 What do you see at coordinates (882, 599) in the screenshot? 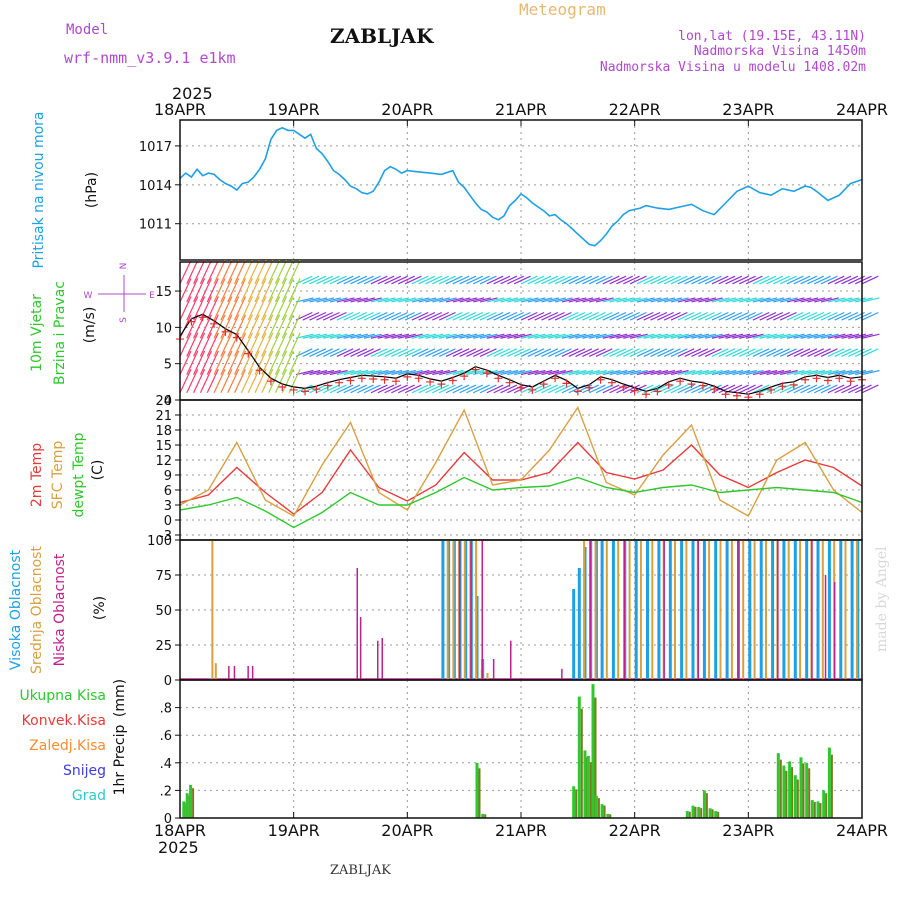
I see `watermark: made by Angel` at bounding box center [882, 599].